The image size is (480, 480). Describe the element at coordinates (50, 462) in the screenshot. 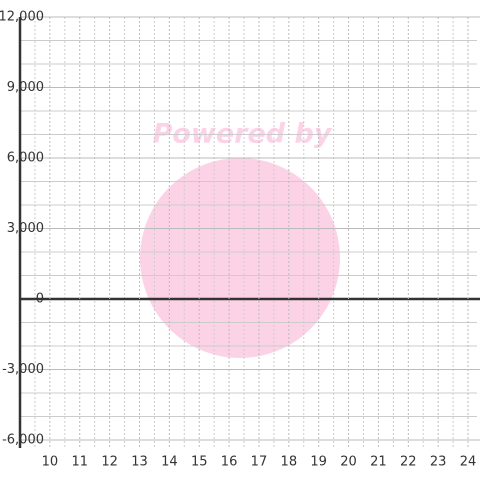

I see `x-tick-label: 10` at that location.